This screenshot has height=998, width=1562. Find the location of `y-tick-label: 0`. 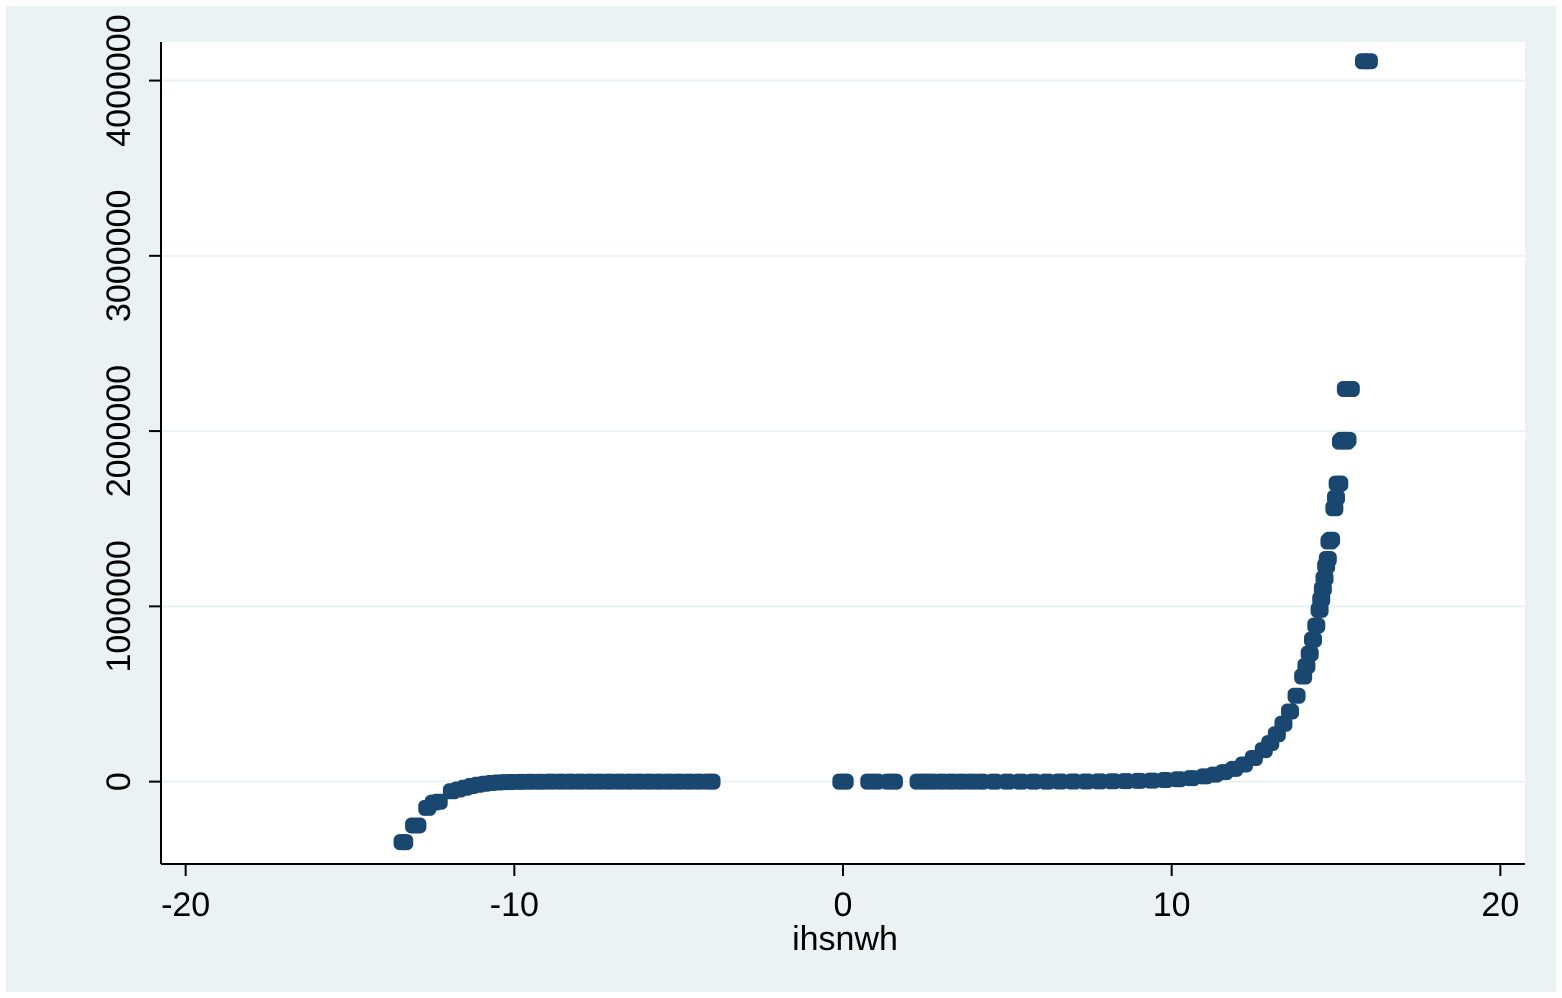

y-tick-label: 0 is located at coordinates (119, 781).